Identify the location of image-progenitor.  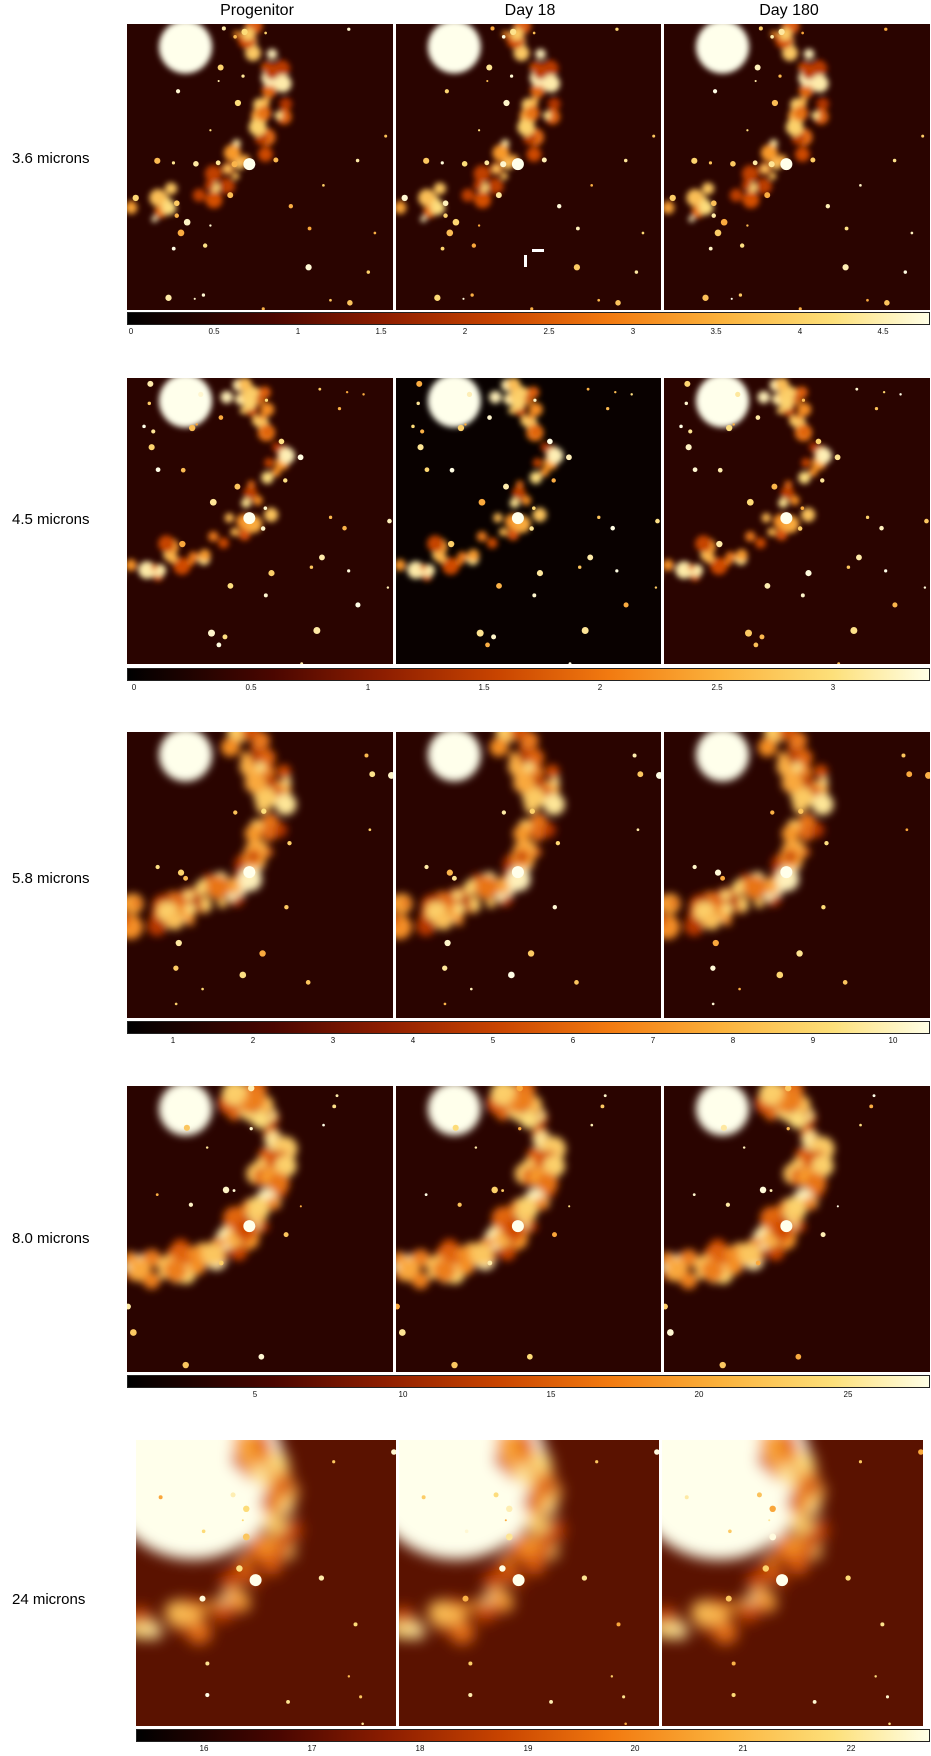
(266, 1583).